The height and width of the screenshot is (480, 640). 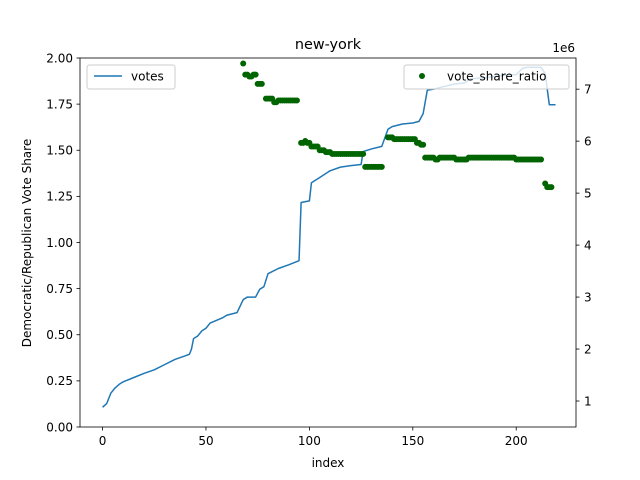 What do you see at coordinates (59, 335) in the screenshot?
I see `y-left-tick-label: 0.50` at bounding box center [59, 335].